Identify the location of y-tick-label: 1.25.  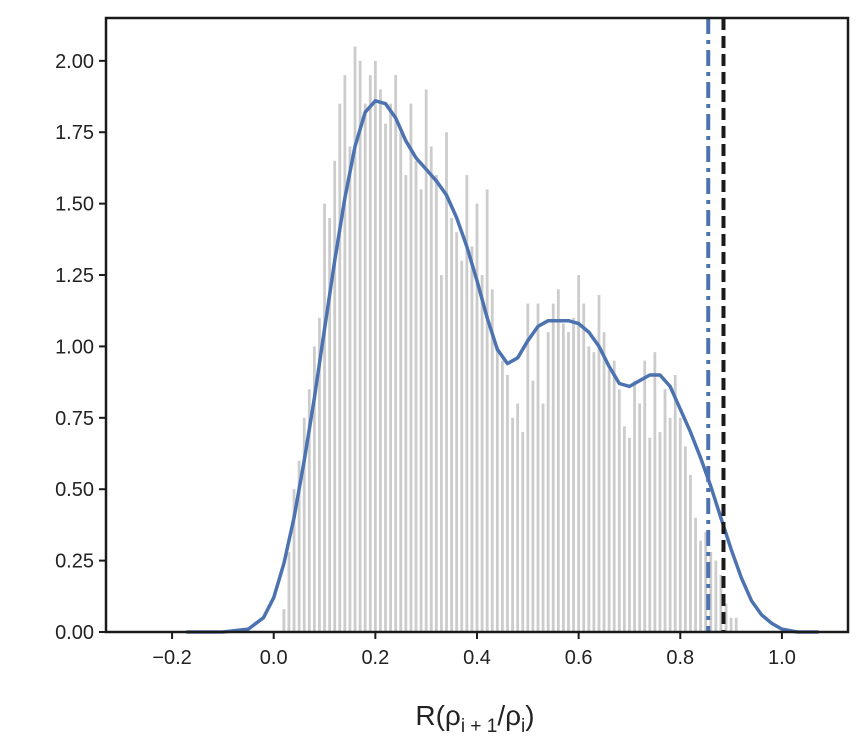
(74, 276).